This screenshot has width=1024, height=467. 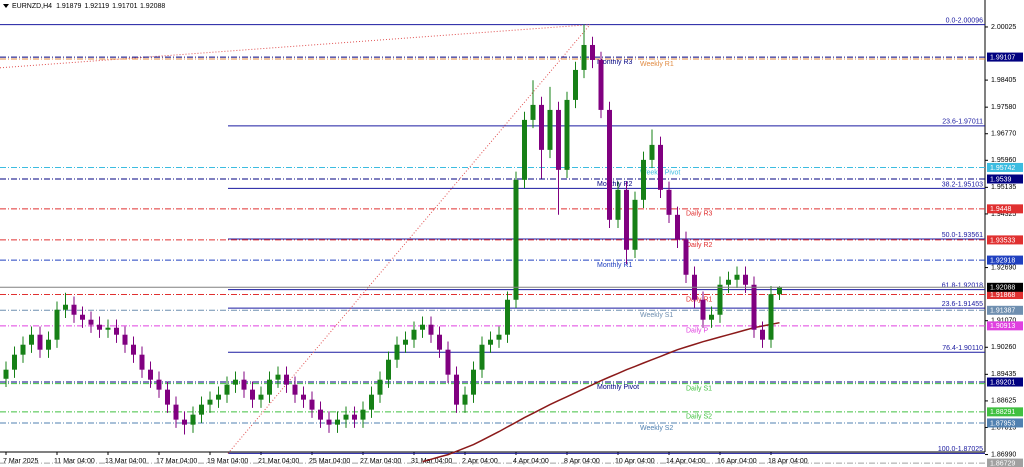 I want to click on x-tick-label: 16 Apr 04:00, so click(x=737, y=461).